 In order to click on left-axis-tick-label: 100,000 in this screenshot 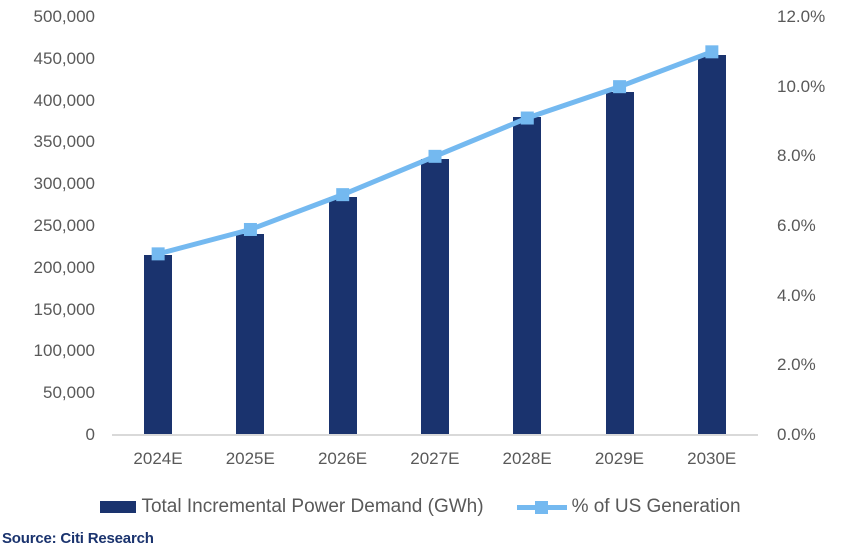, I will do `click(64, 351)`.